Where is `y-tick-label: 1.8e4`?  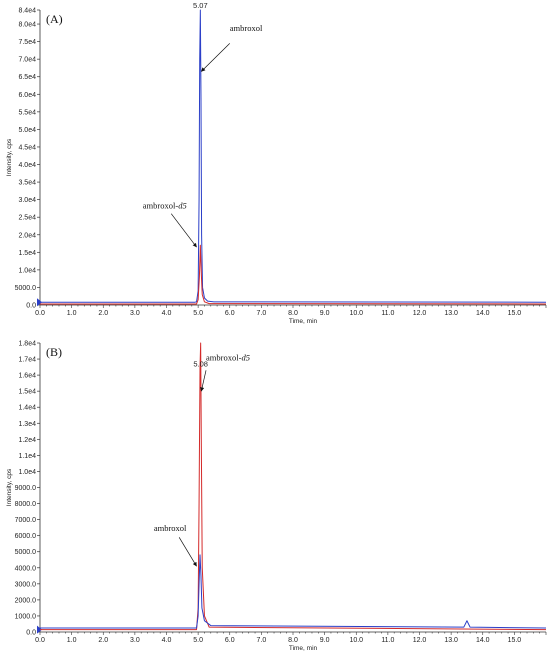 y-tick-label: 1.8e4 is located at coordinates (27, 344).